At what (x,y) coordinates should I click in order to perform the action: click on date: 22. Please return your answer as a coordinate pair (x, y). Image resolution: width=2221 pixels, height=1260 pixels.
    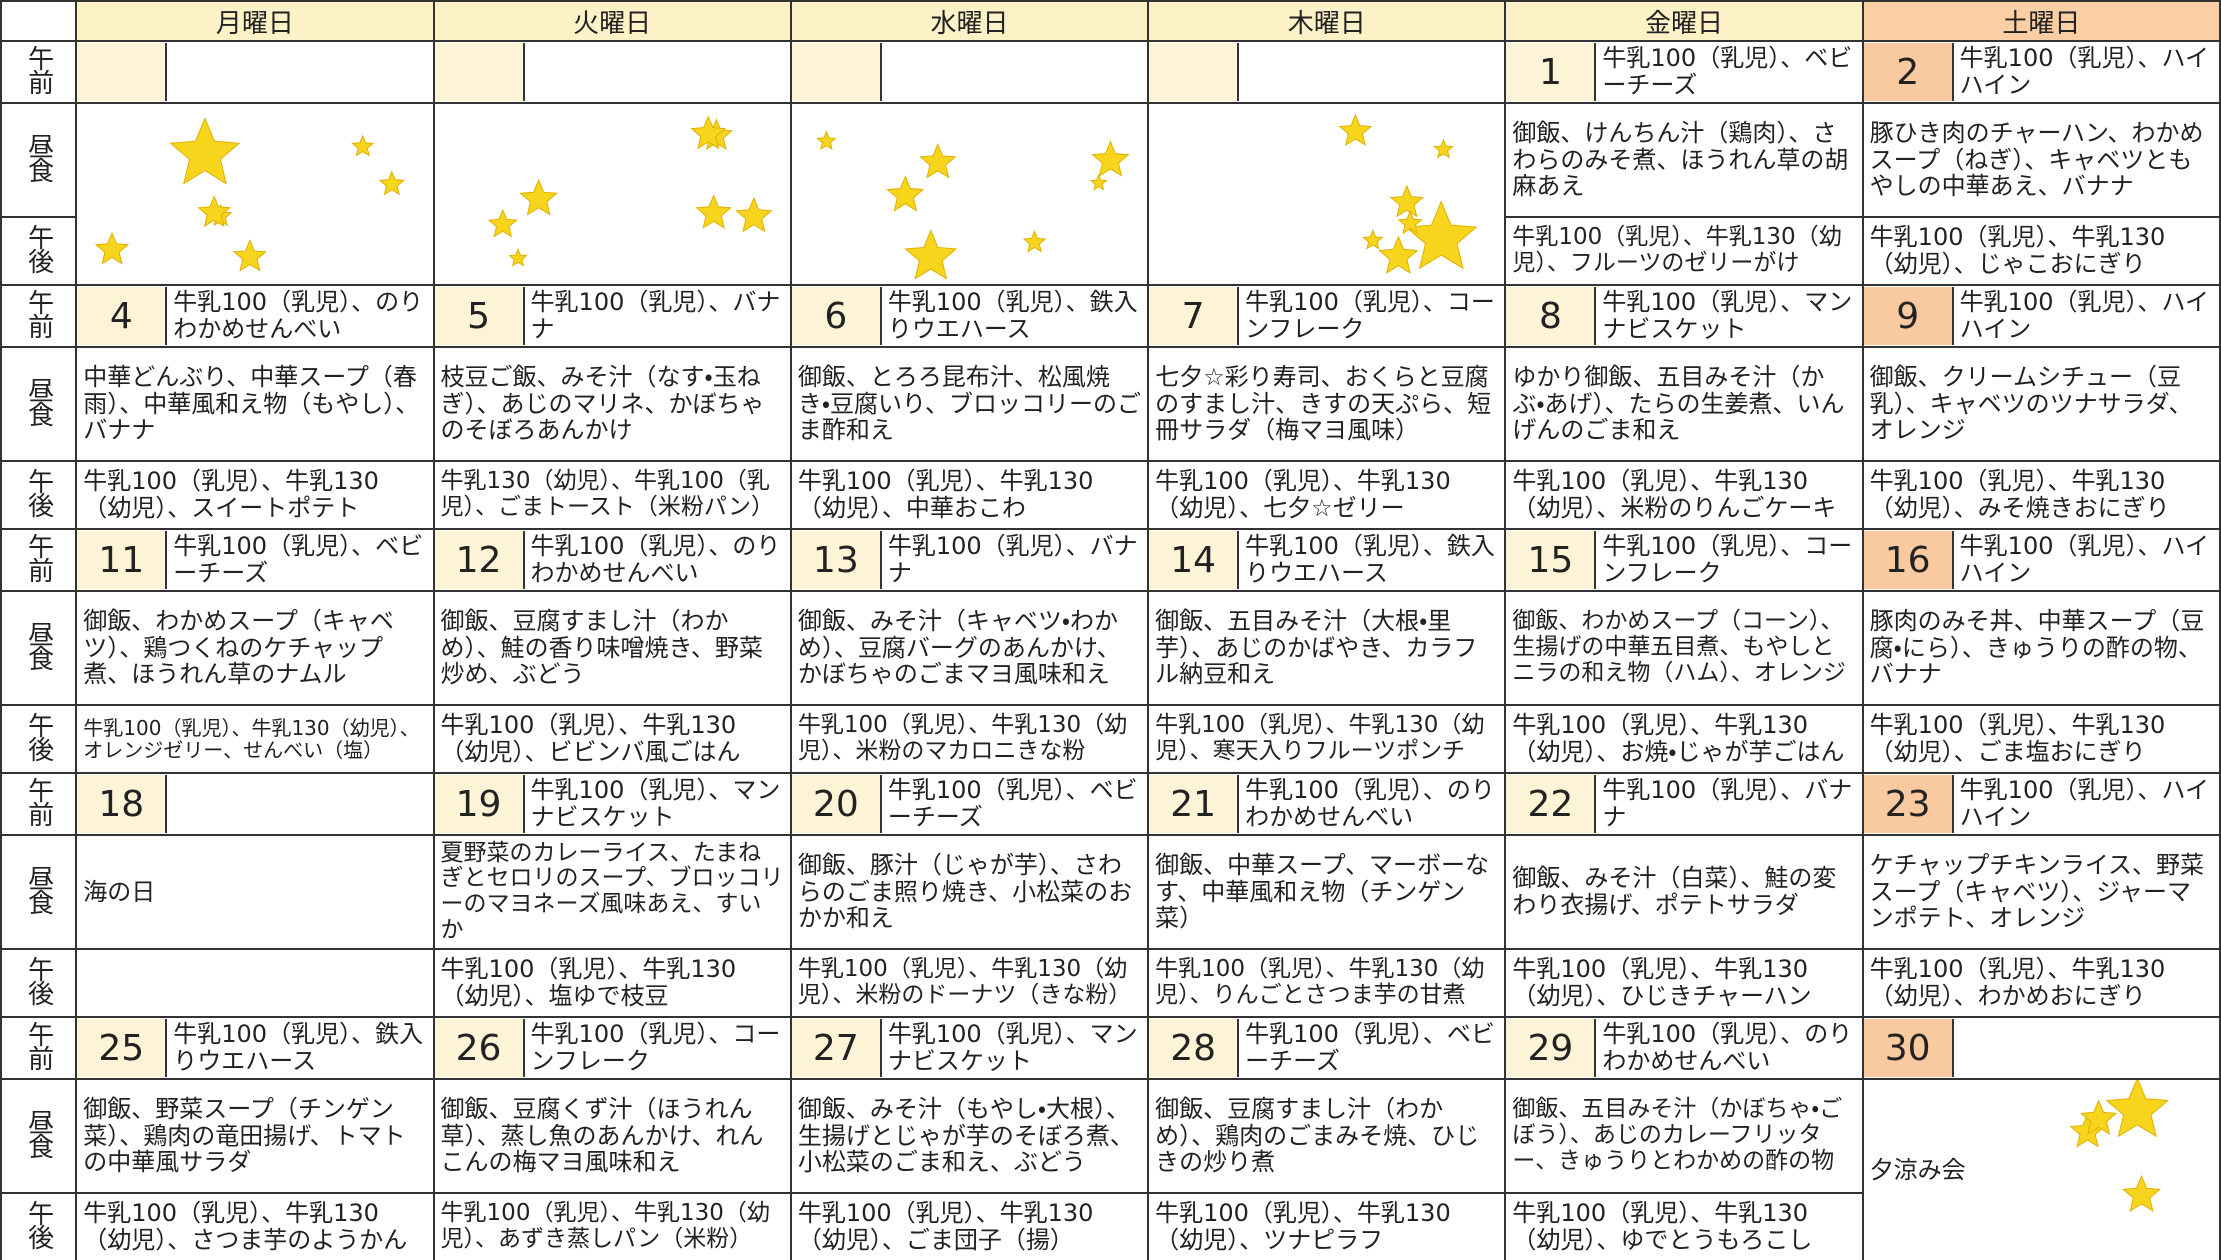
    Looking at the image, I should click on (1552, 804).